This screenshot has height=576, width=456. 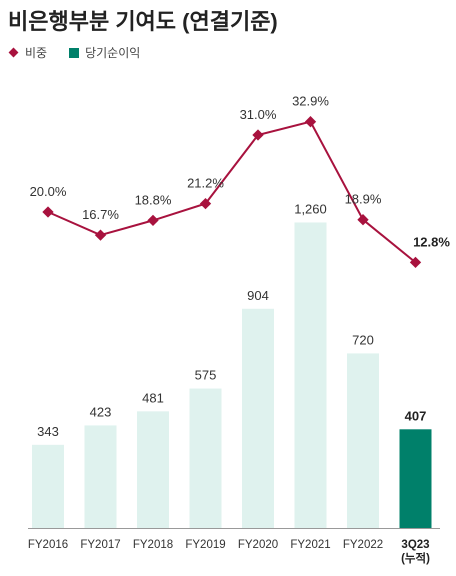 What do you see at coordinates (48, 431) in the screenshot?
I see `bar-value-label-1: 343` at bounding box center [48, 431].